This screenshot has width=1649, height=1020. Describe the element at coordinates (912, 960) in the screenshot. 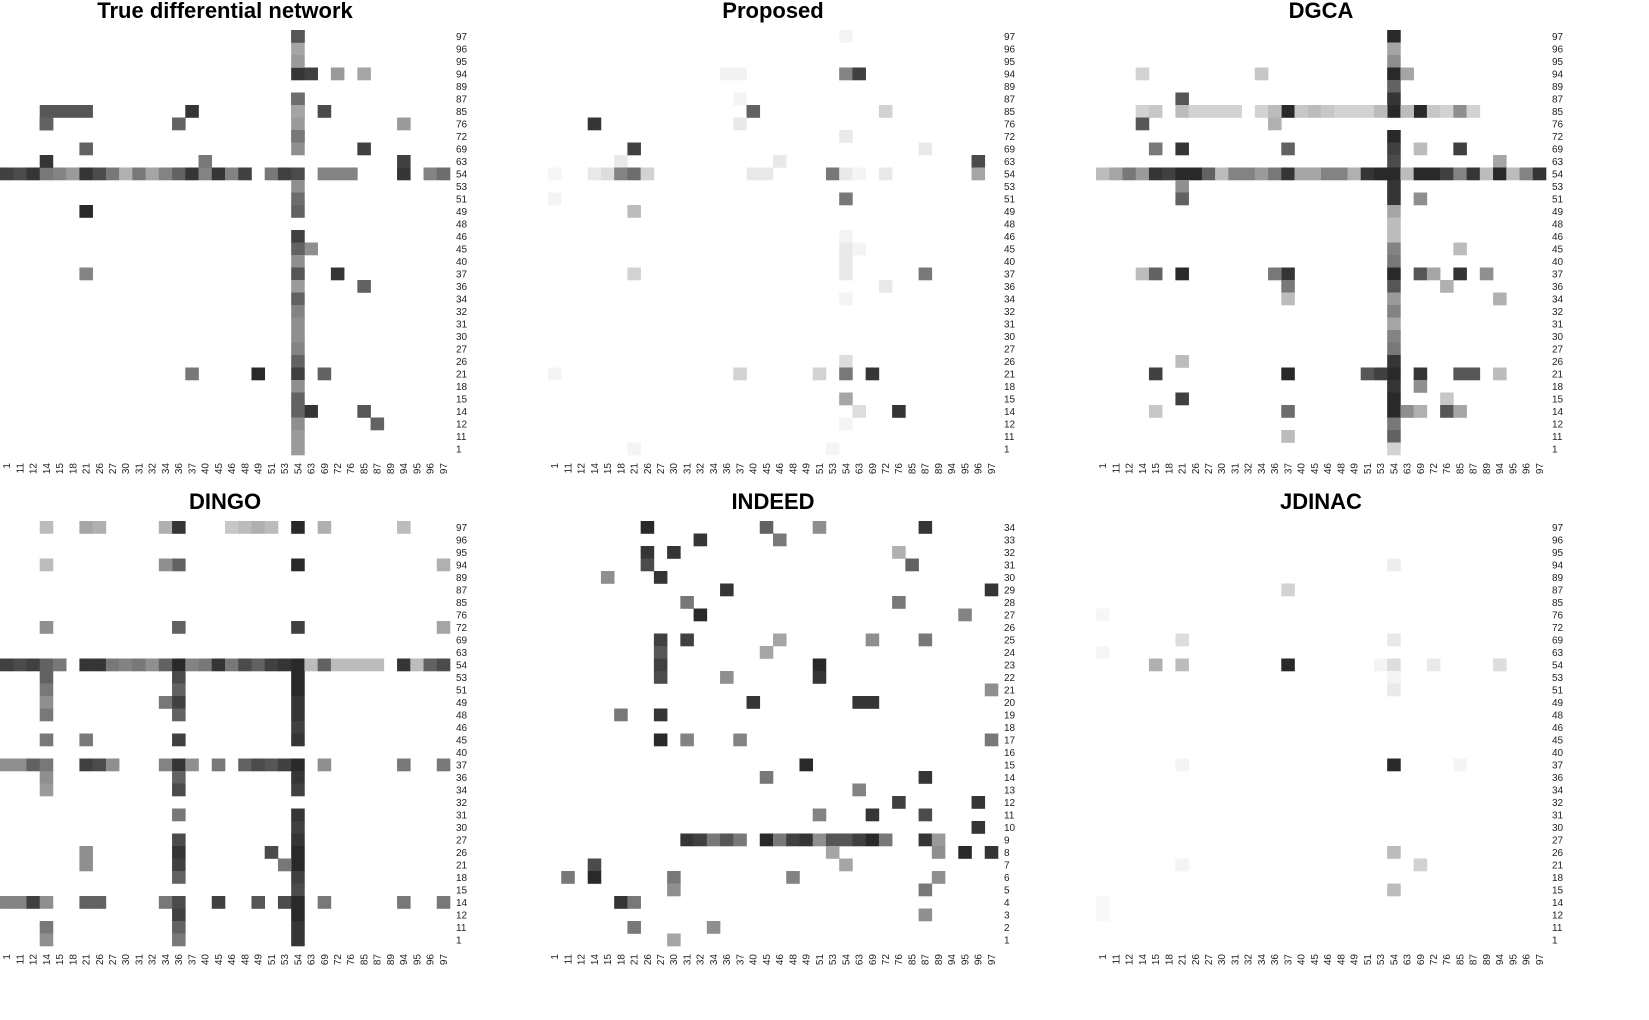

I see `x-tick-label: 85` at that location.